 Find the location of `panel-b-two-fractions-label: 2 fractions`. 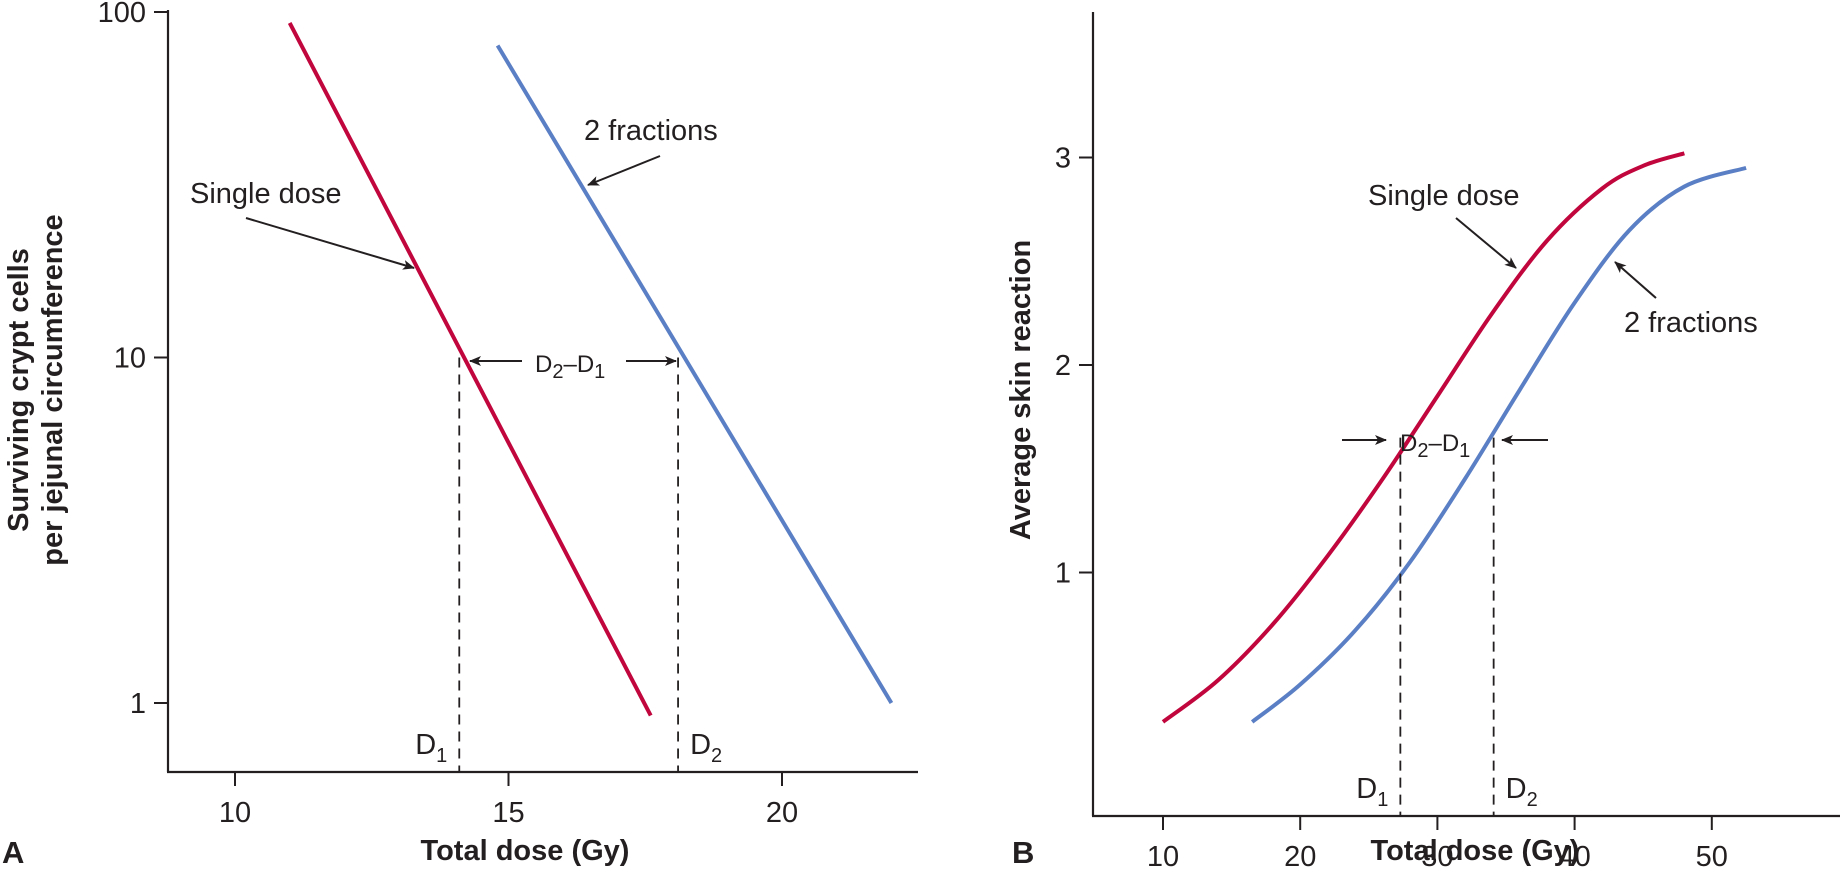

panel-b-two-fractions-label: 2 fractions is located at coordinates (1691, 323).